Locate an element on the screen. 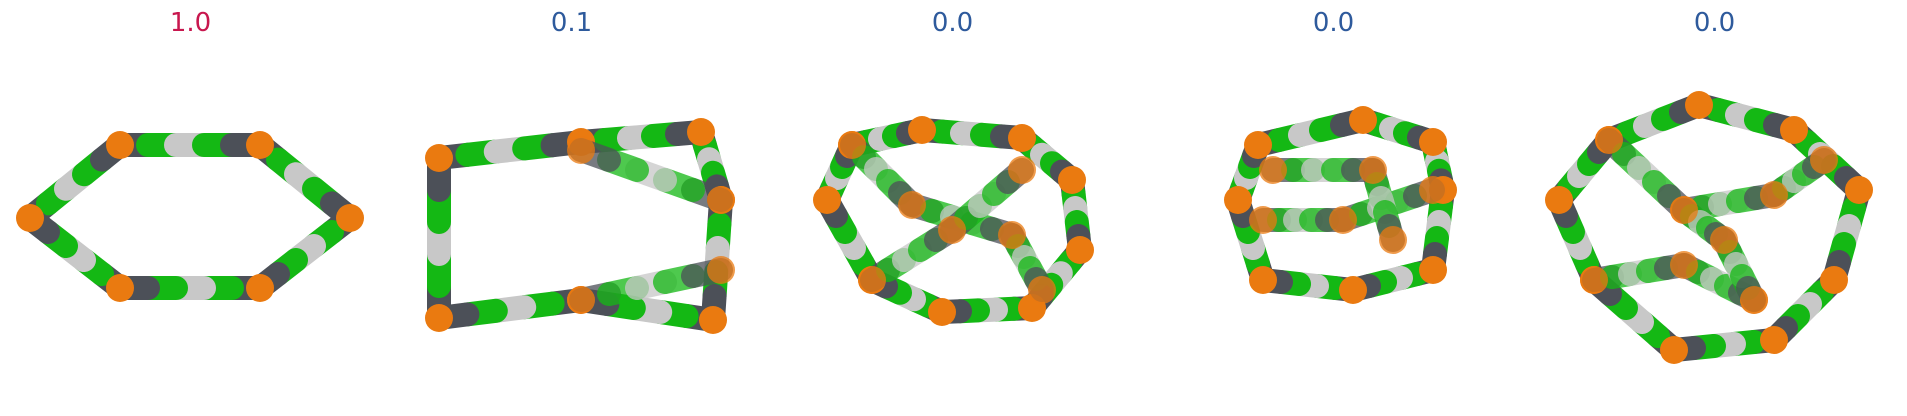  score-label: 1.0 is located at coordinates (190, 23).